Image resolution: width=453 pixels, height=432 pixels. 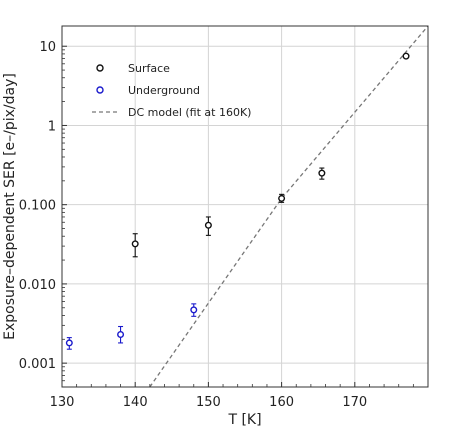 I want to click on x-tick-label: 140, so click(x=135, y=402).